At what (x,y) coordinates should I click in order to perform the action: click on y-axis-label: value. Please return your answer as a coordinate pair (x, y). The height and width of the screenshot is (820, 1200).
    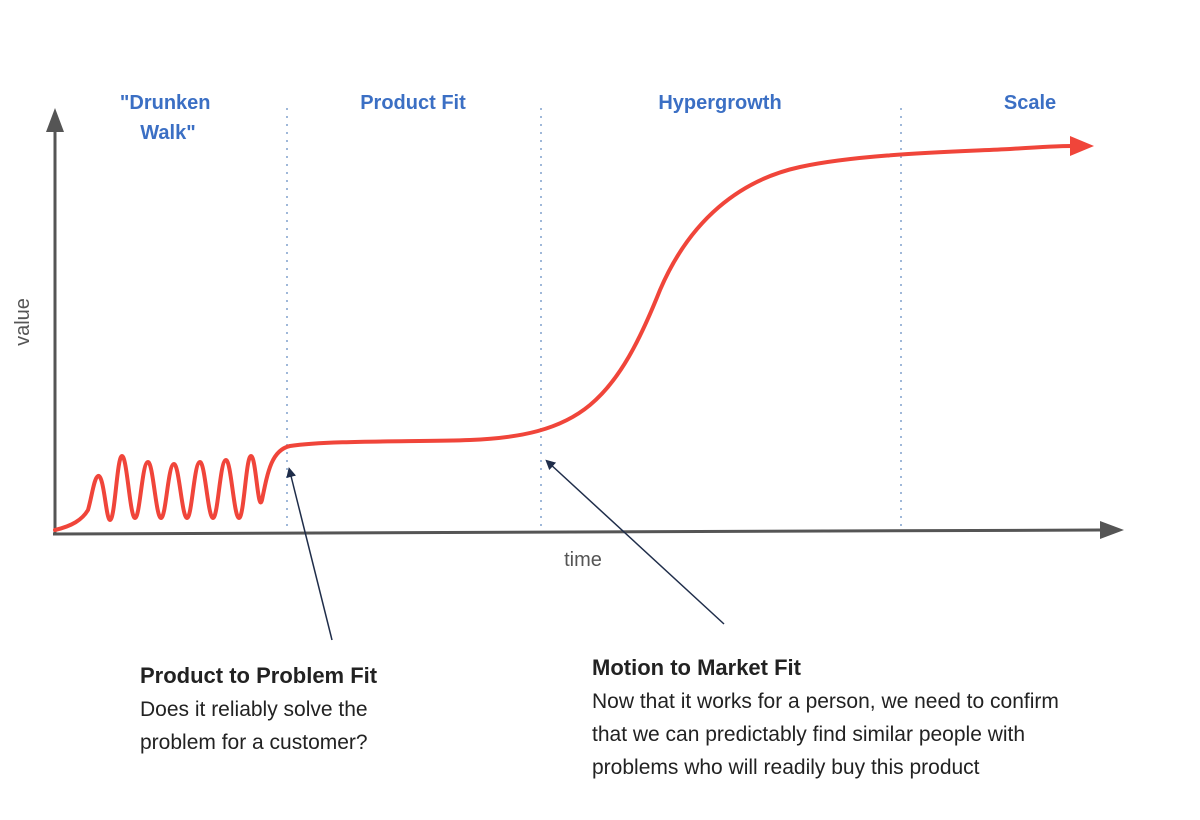
    Looking at the image, I should click on (23, 322).